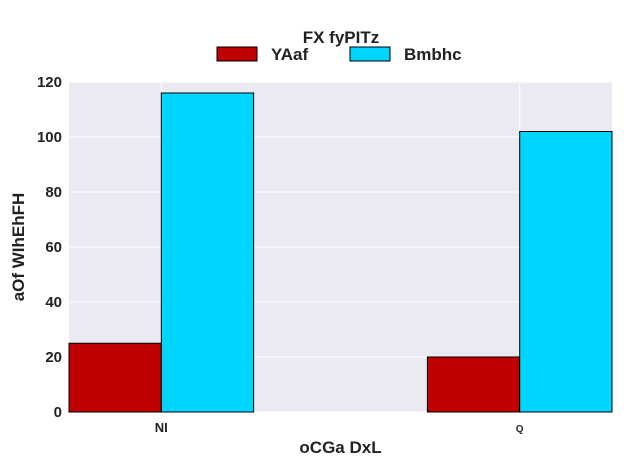  What do you see at coordinates (18, 247) in the screenshot?
I see `y-axis-label: aOf WIhEhFH` at bounding box center [18, 247].